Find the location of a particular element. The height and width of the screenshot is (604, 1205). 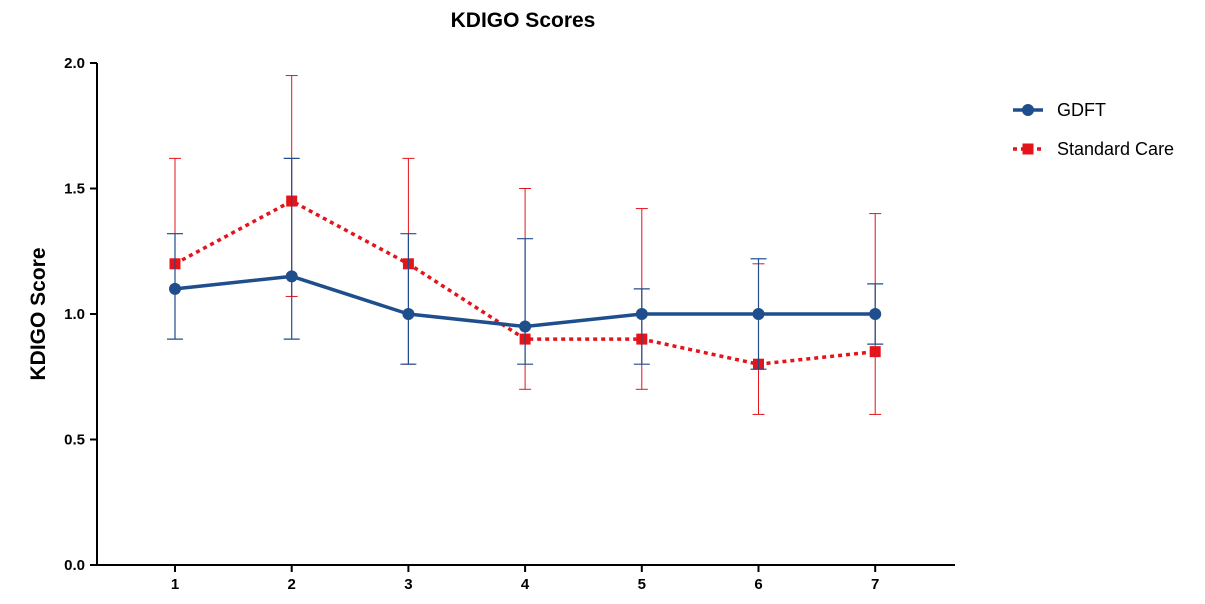

y-tick-label: 1.0 is located at coordinates (74, 314).